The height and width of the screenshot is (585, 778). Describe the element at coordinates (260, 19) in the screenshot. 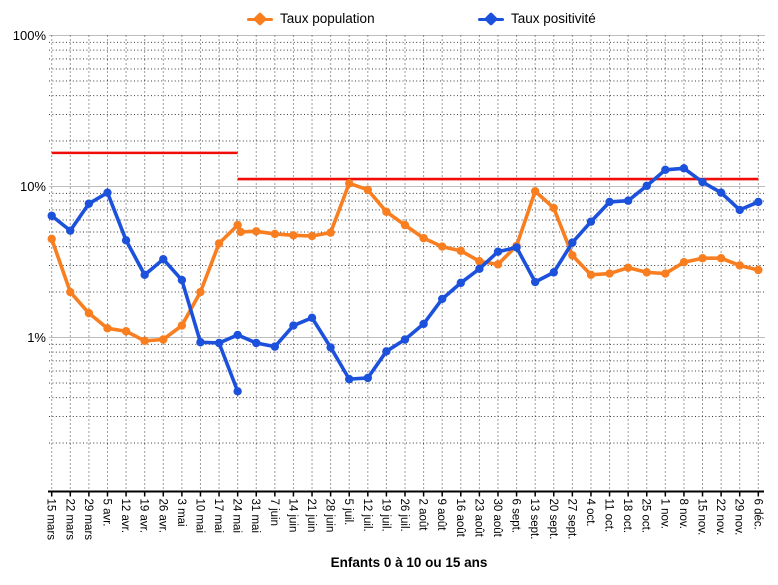

I see `legend-marker-population` at that location.